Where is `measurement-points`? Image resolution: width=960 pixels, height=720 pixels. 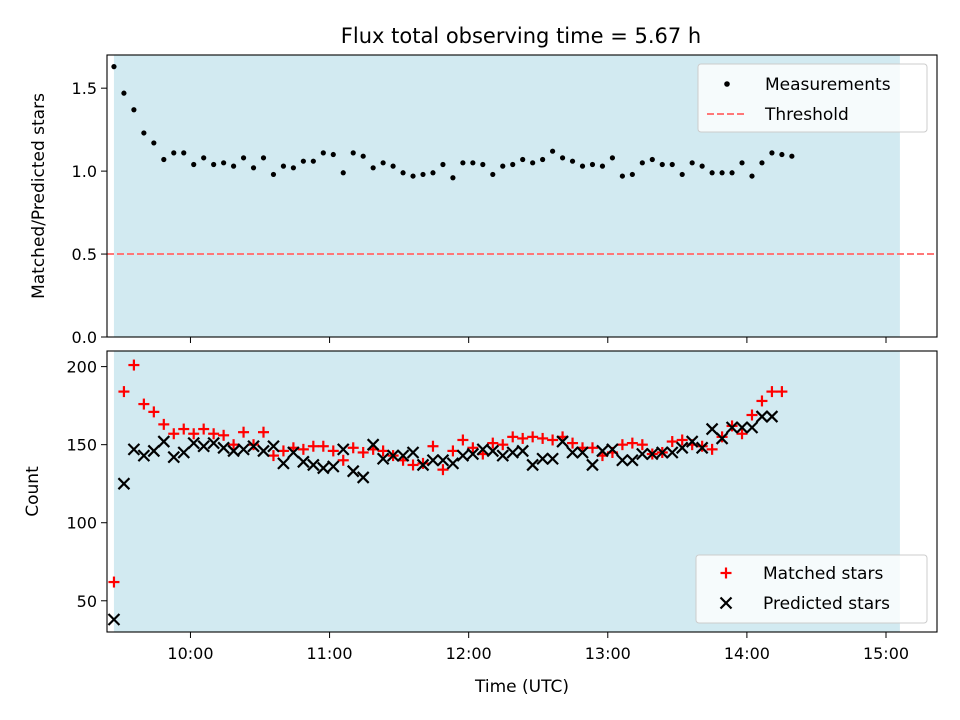 measurement-points is located at coordinates (453, 122).